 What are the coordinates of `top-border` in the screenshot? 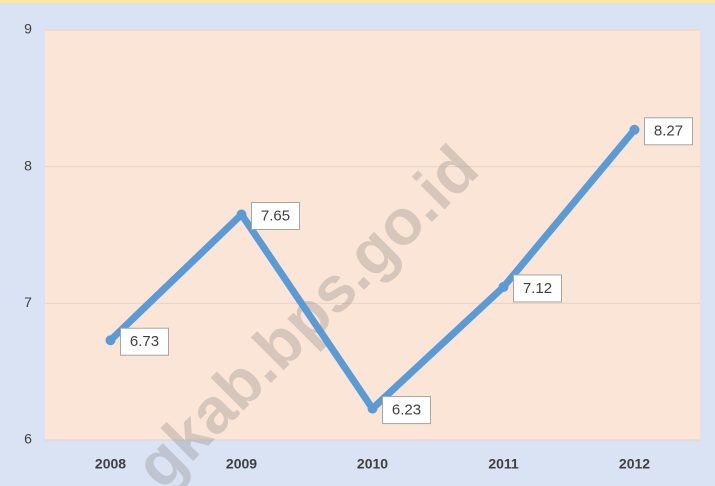 It's located at (357, 1).